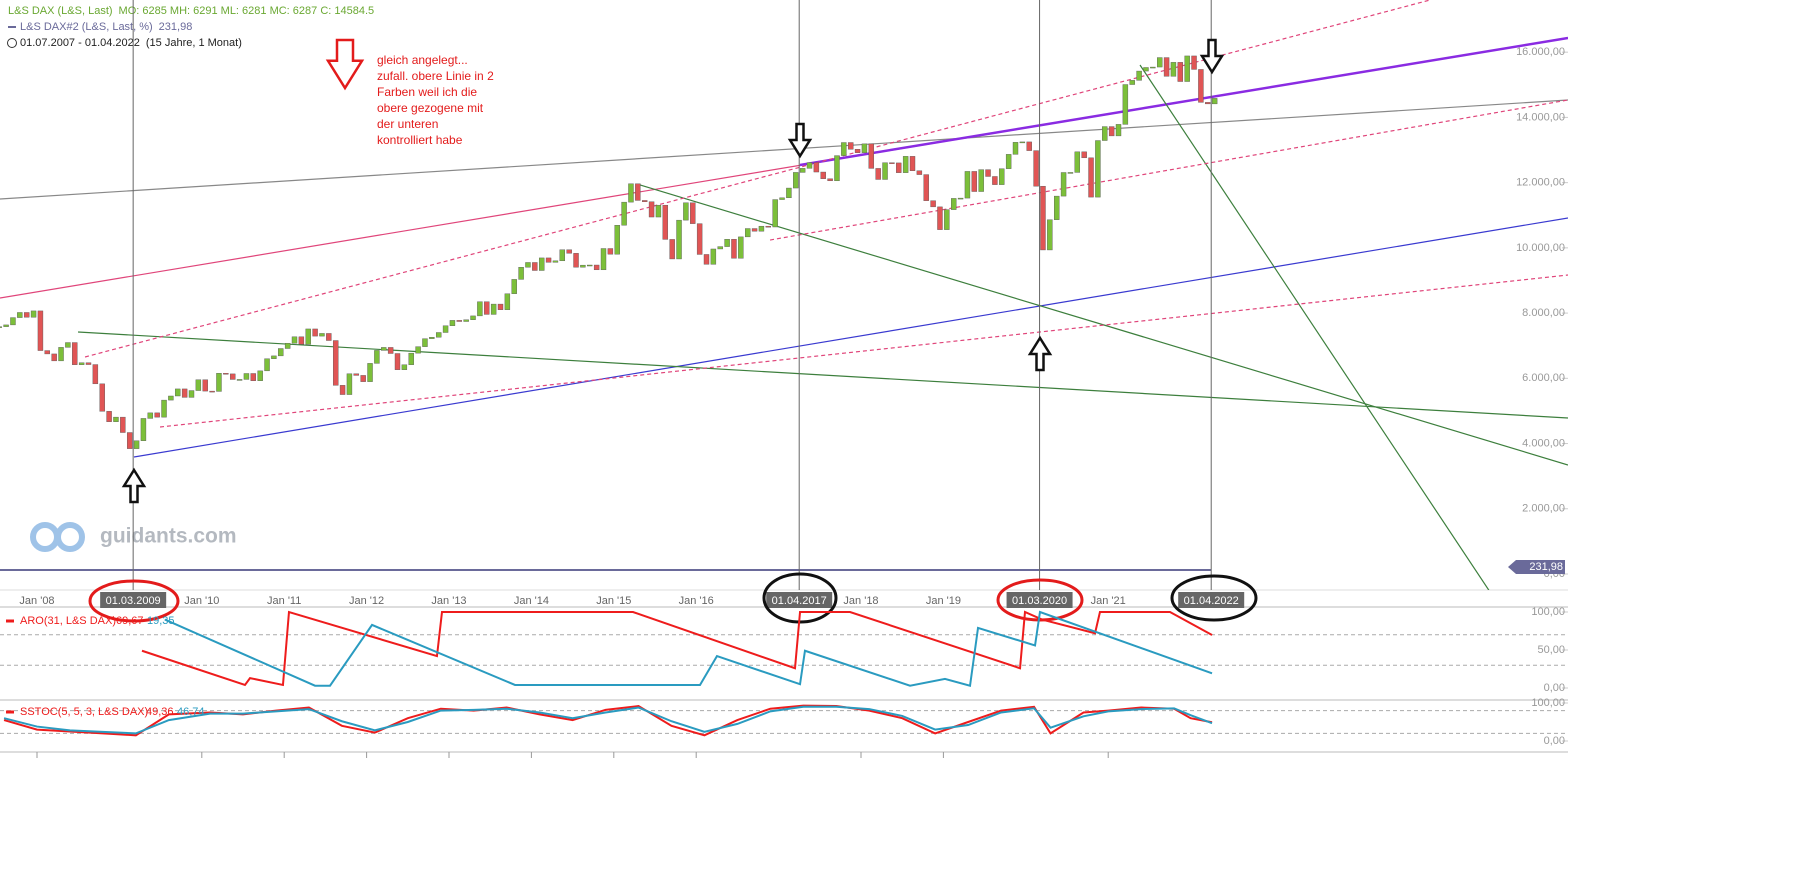  I want to click on y-tick-label: 10.000,00, so click(1540, 248).